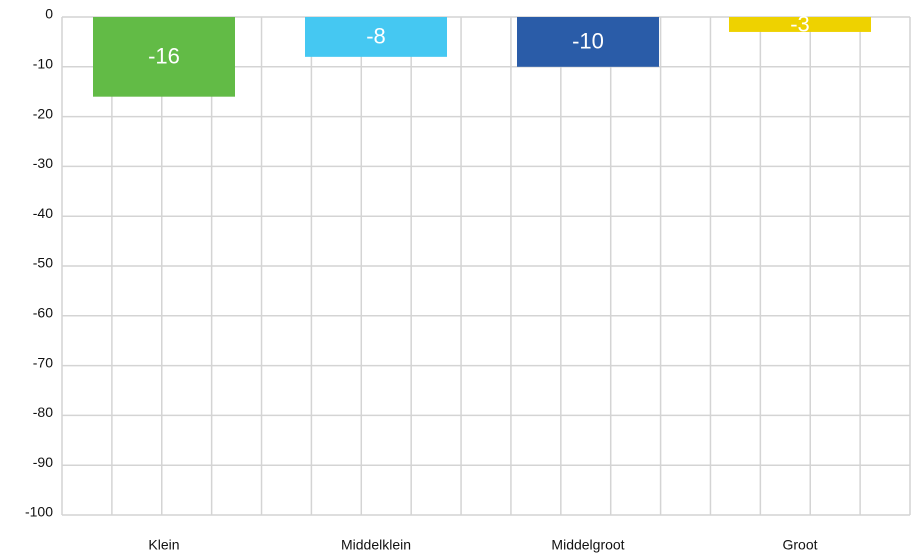 This screenshot has width=911, height=555. What do you see at coordinates (376, 545) in the screenshot?
I see `x-tick-label: Middelklein` at bounding box center [376, 545].